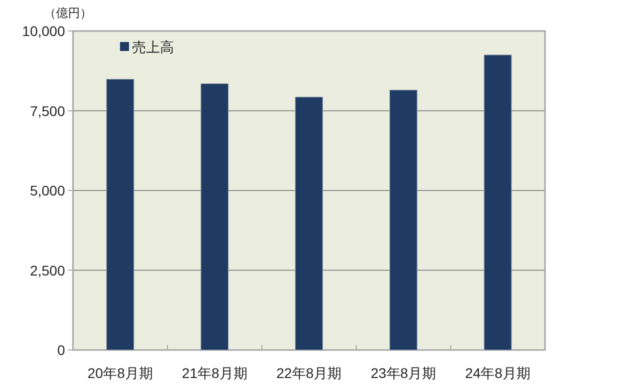 The width and height of the screenshot is (620, 388). What do you see at coordinates (309, 373) in the screenshot?
I see `x-tick-label: 22年8月期` at bounding box center [309, 373].